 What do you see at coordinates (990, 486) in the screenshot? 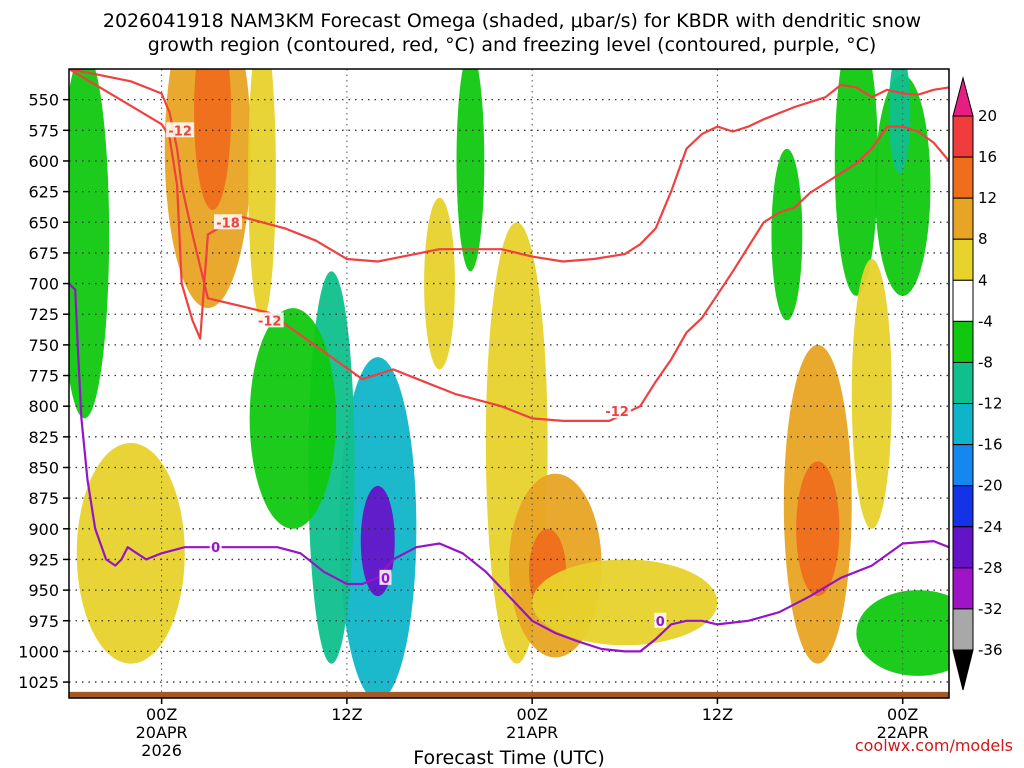
I see `colorbar-label-9: -20` at bounding box center [990, 486].